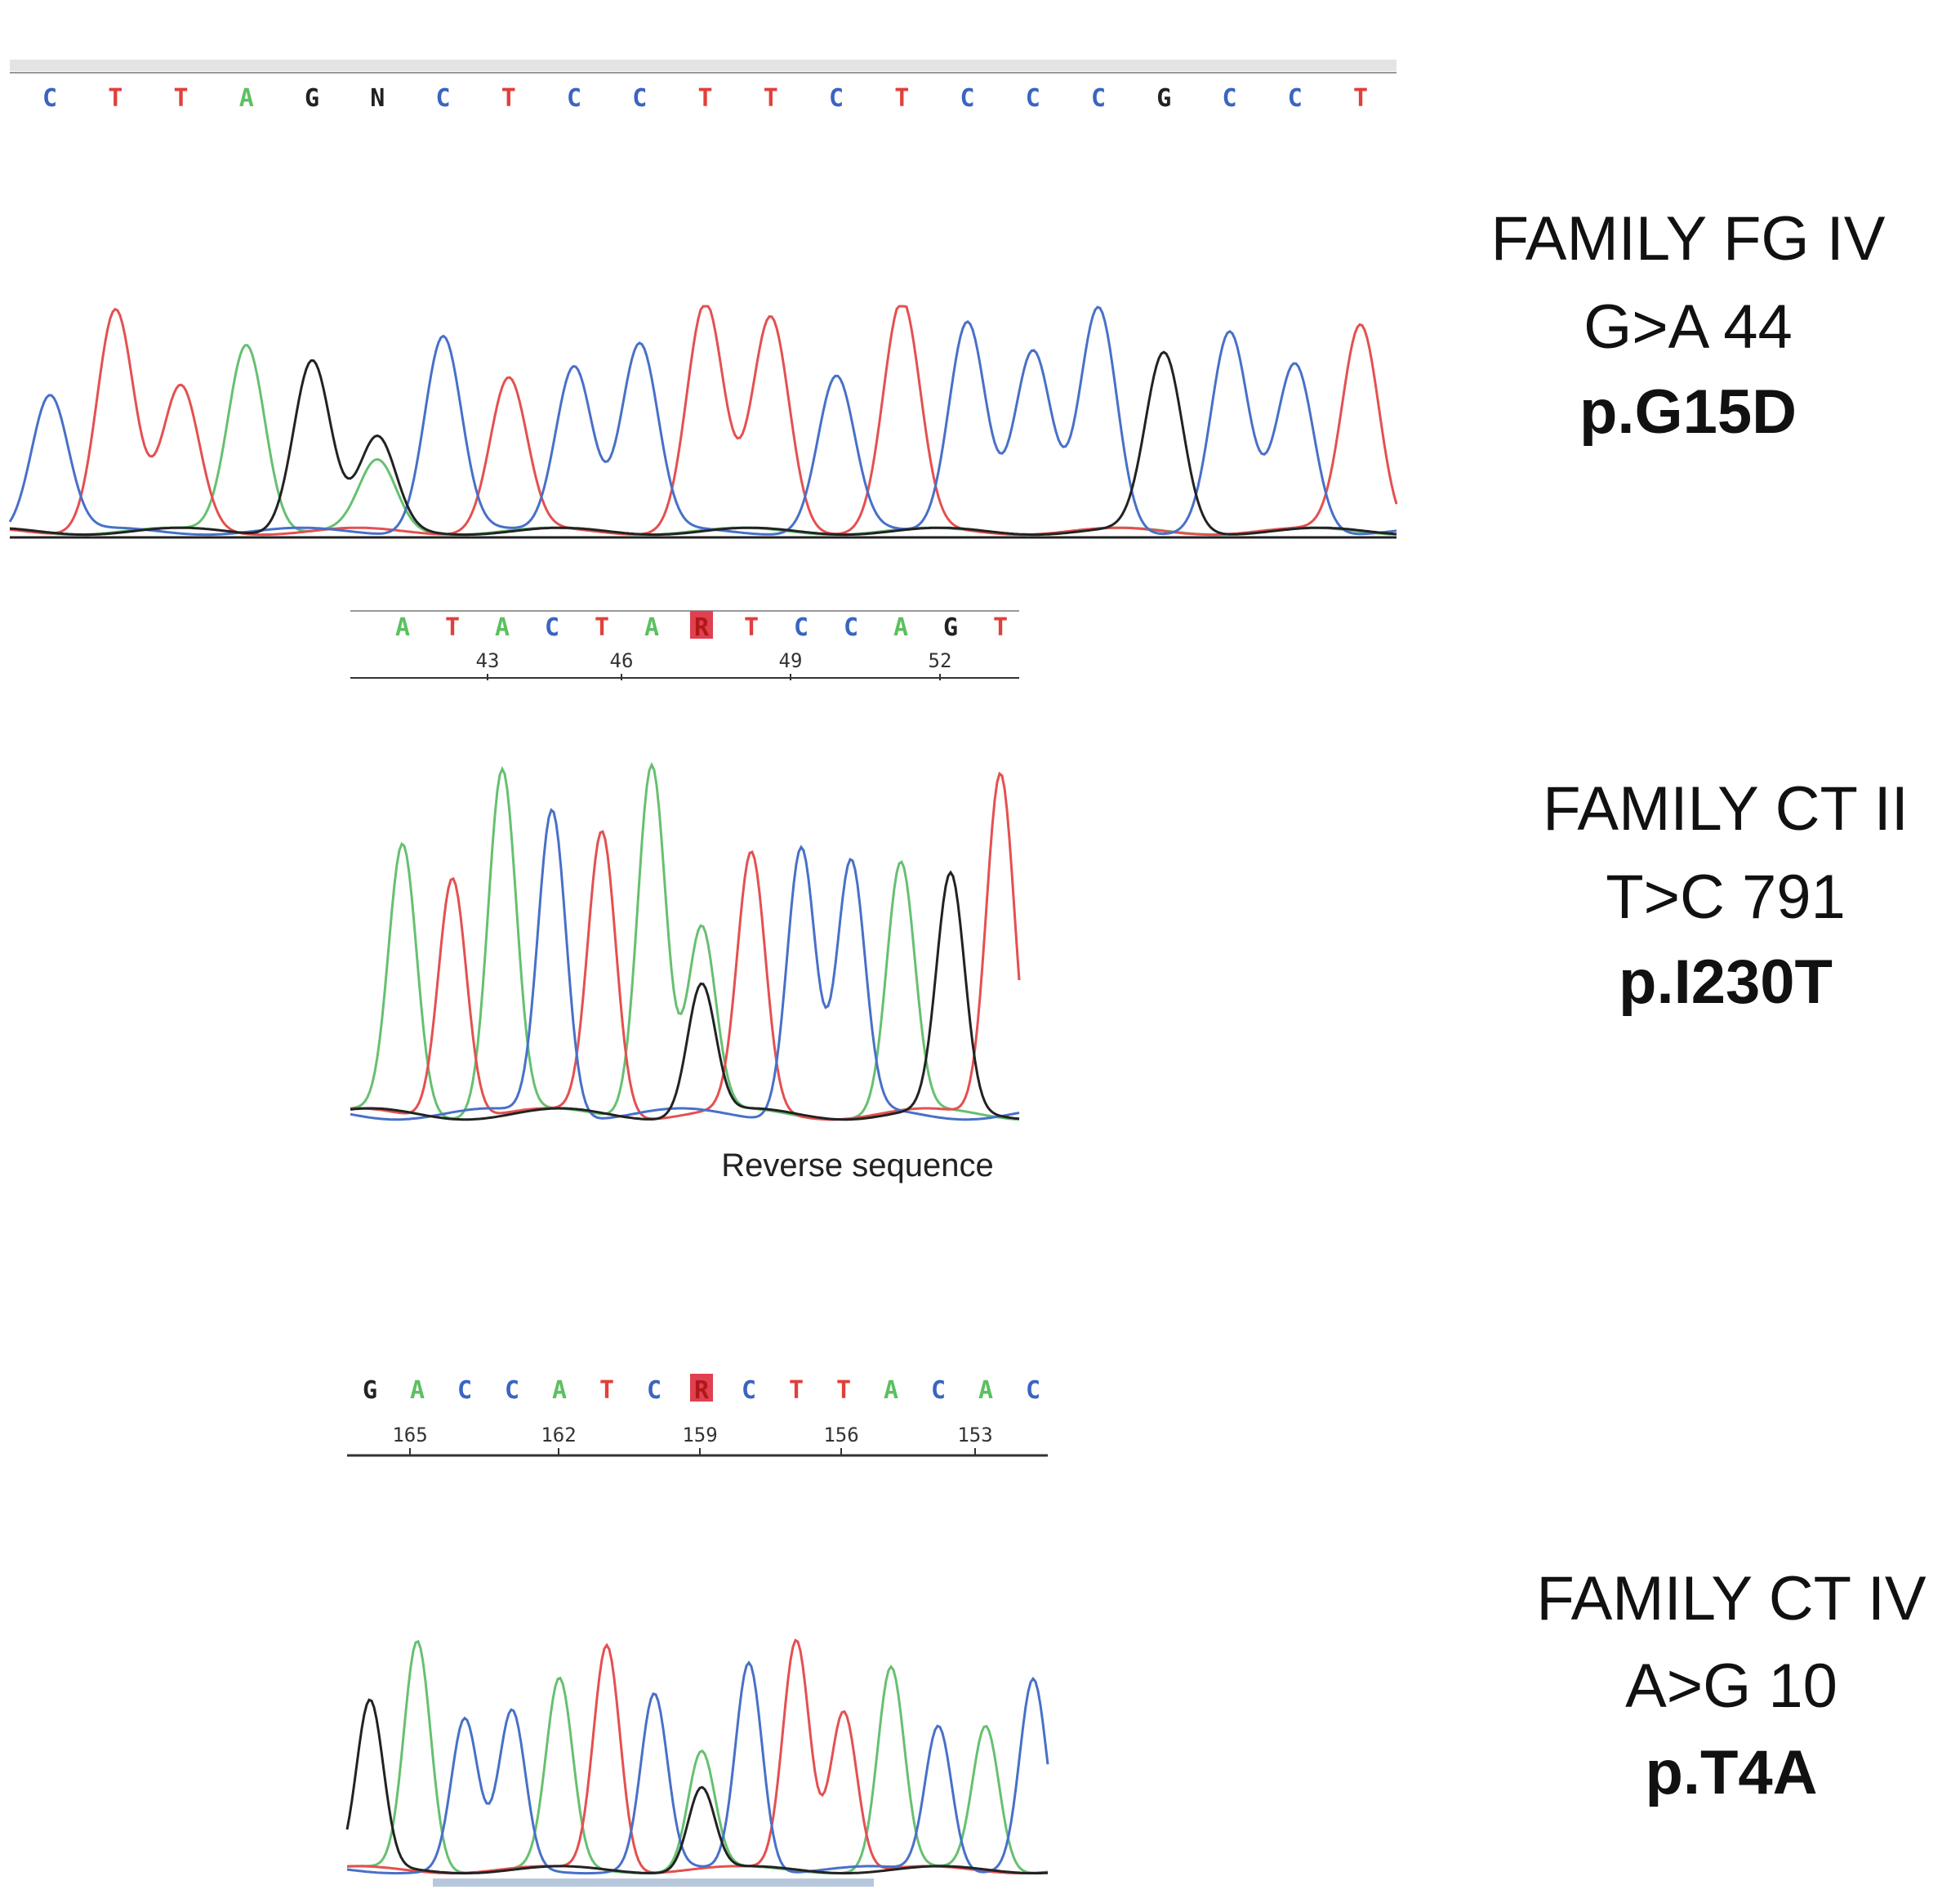  I want to click on change: T>C 791, so click(1726, 897).